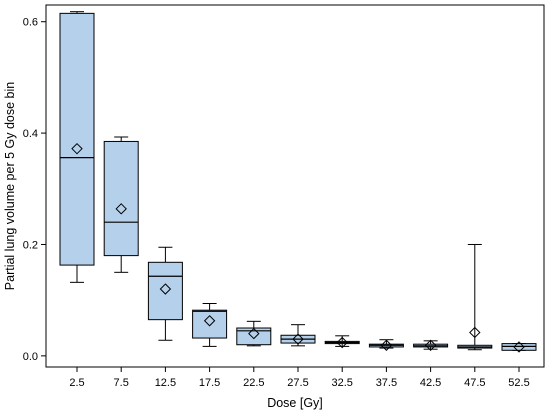 The height and width of the screenshot is (414, 550). I want to click on box-32.5, so click(342, 342).